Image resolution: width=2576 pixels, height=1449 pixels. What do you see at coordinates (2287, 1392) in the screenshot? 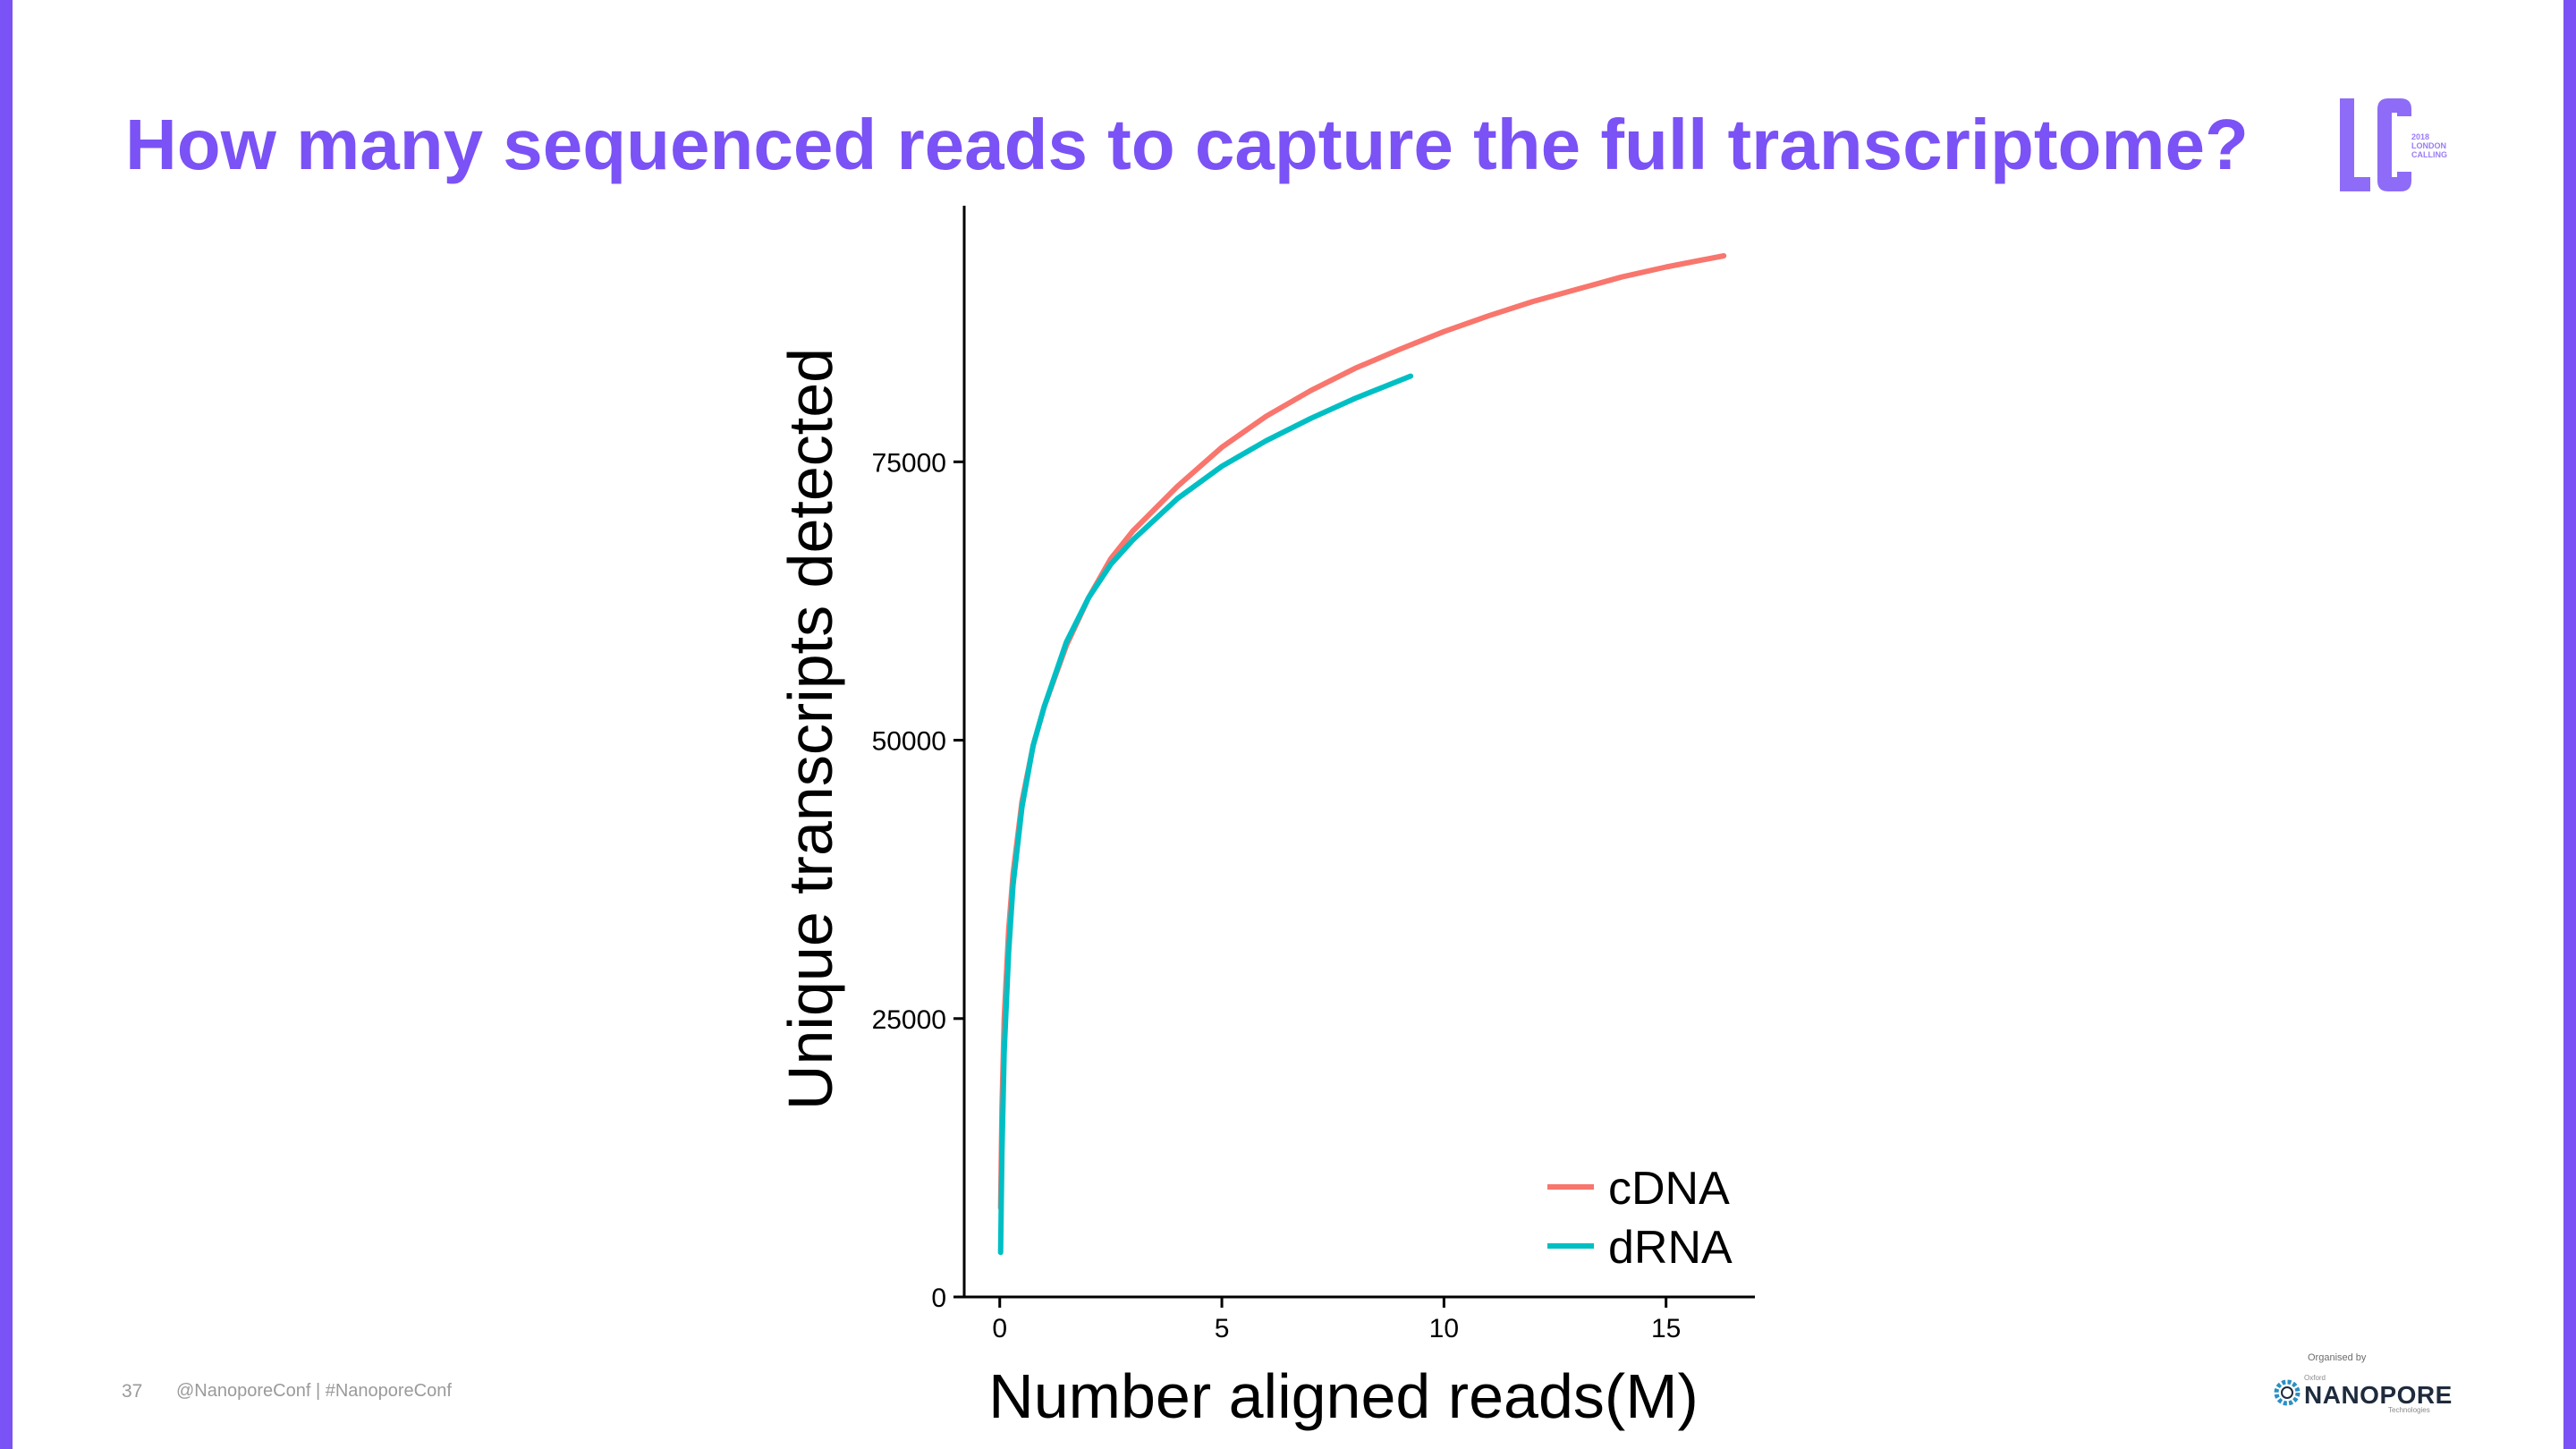
I see `nanopore-gear-icon` at bounding box center [2287, 1392].